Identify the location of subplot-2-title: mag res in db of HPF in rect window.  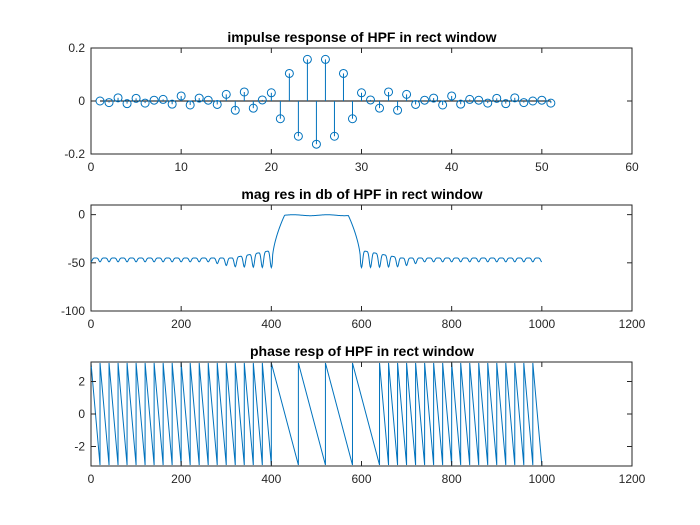
(361, 194).